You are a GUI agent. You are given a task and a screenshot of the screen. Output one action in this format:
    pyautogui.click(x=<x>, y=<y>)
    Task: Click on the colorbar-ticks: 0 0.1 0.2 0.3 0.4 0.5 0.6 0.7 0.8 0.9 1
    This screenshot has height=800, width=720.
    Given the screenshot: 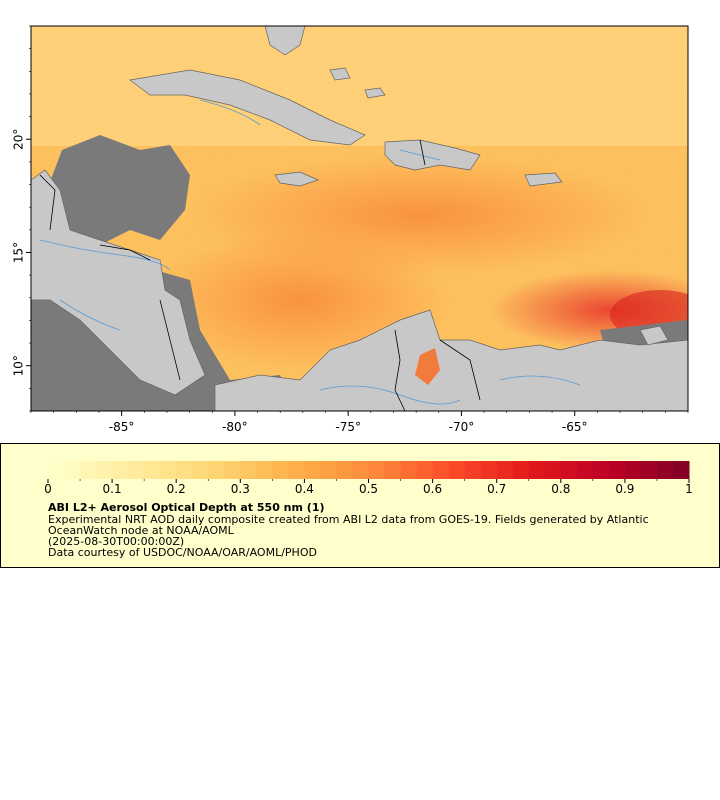 What is the action you would take?
    pyautogui.click(x=368, y=487)
    